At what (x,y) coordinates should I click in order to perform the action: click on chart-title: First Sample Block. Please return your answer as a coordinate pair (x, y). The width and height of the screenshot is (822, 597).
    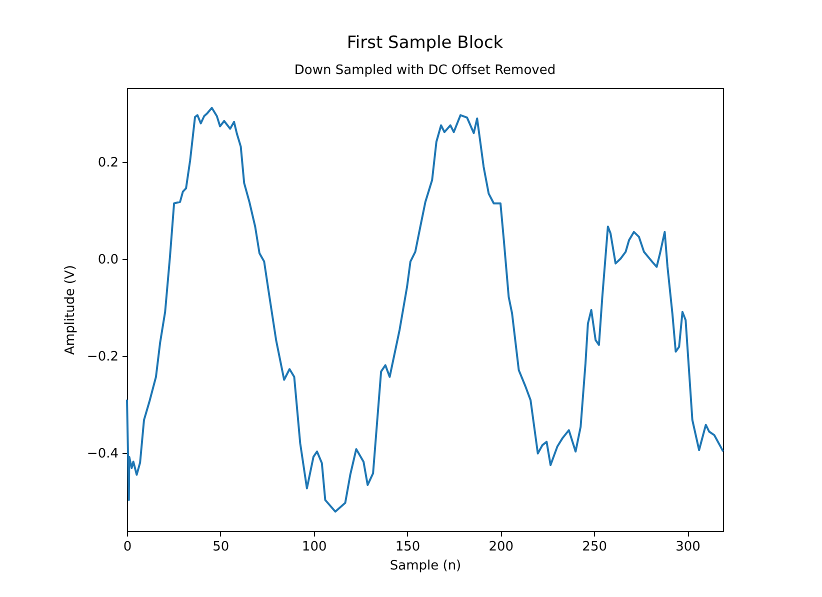
    Looking at the image, I should click on (425, 43).